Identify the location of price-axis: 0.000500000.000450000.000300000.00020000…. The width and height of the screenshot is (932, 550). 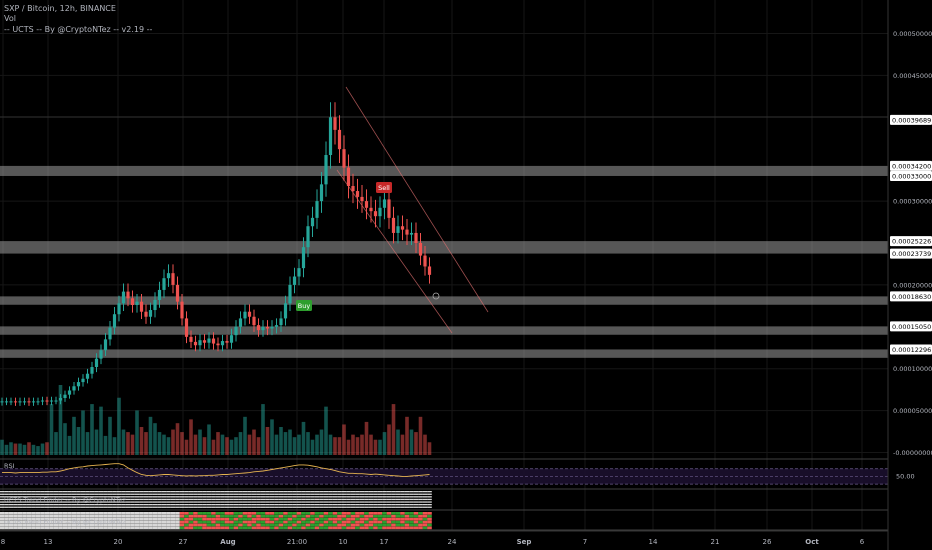
(909, 275).